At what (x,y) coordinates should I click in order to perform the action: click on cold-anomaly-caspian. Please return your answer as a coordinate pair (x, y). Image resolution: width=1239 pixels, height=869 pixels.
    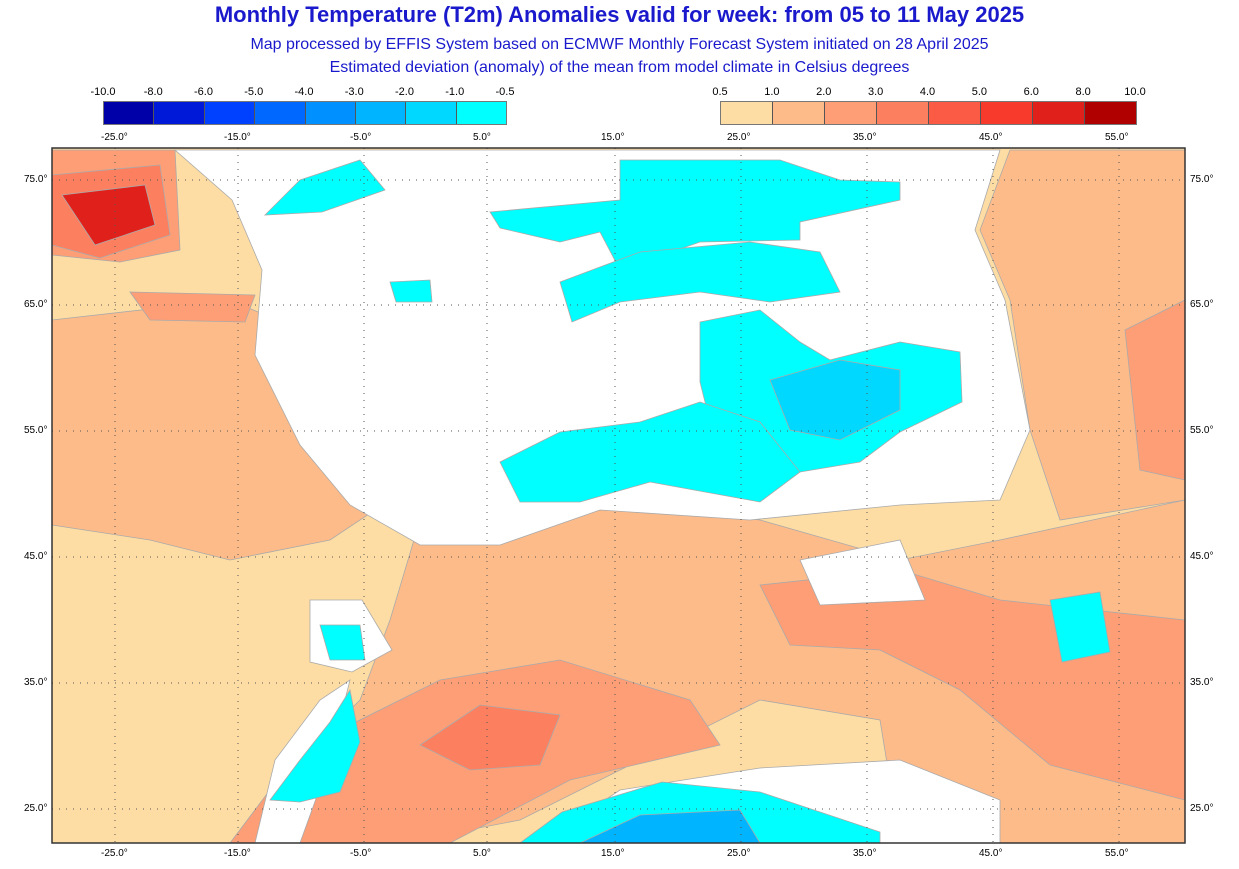
    Looking at the image, I should click on (1080, 627).